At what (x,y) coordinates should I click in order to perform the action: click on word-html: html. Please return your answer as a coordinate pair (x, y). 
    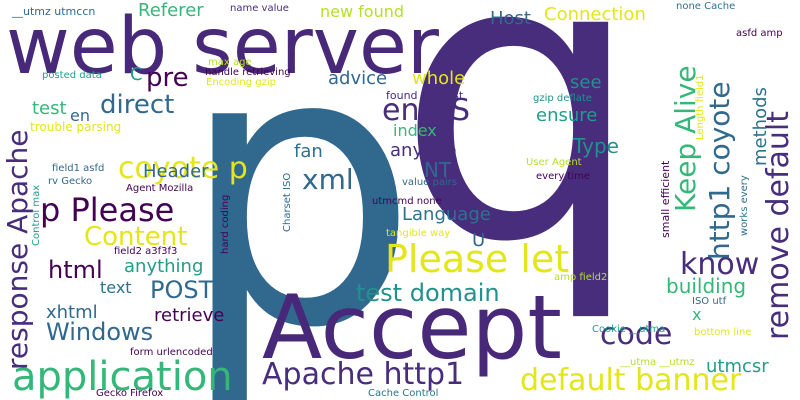
    Looking at the image, I should click on (75, 270).